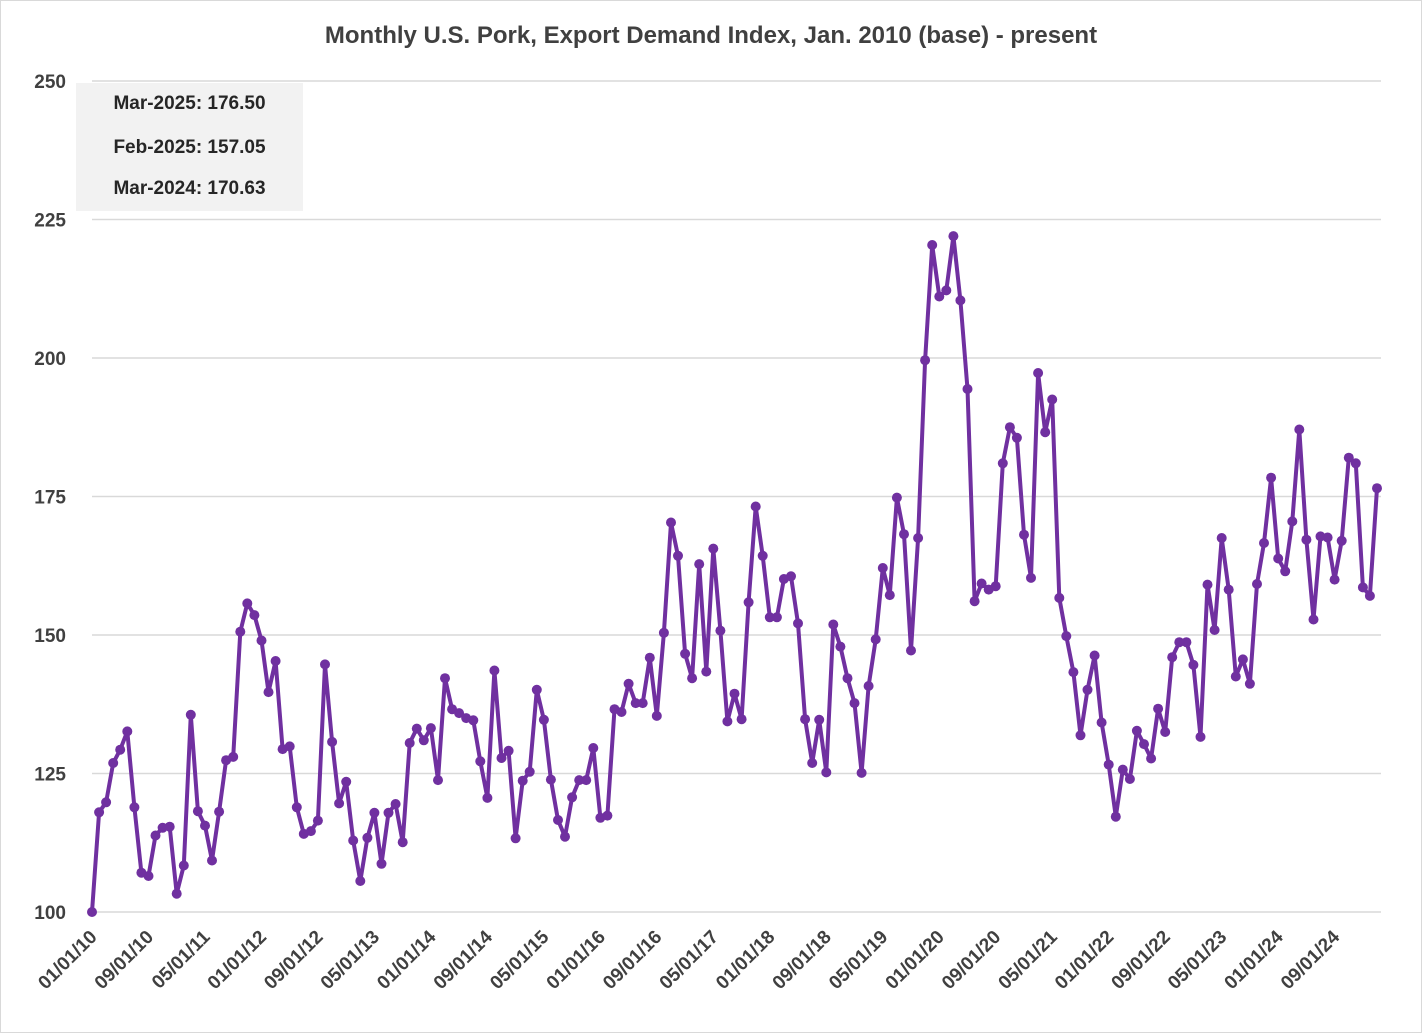 The height and width of the screenshot is (1033, 1422). What do you see at coordinates (50, 82) in the screenshot?
I see `y-tick-label: 250` at bounding box center [50, 82].